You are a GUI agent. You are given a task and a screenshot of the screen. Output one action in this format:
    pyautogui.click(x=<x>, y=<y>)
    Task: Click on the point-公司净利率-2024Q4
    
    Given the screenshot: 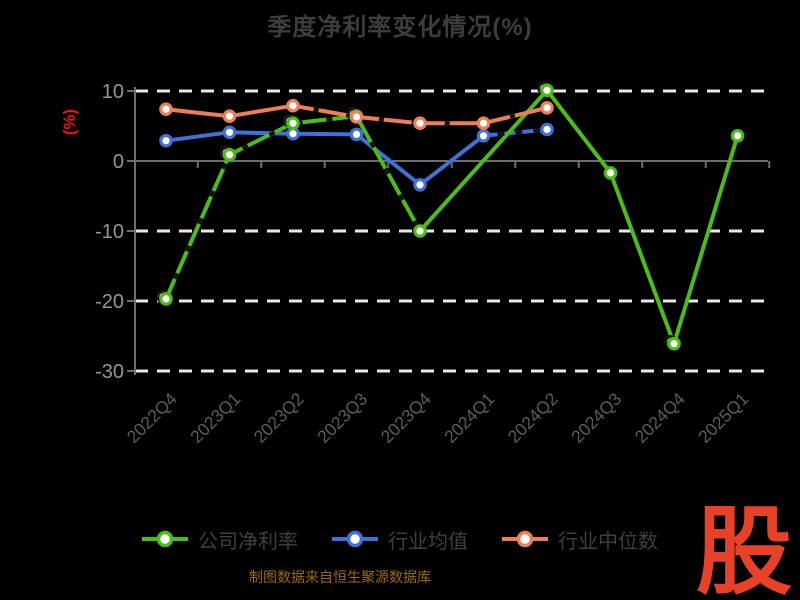 What is the action you would take?
    pyautogui.click(x=674, y=343)
    